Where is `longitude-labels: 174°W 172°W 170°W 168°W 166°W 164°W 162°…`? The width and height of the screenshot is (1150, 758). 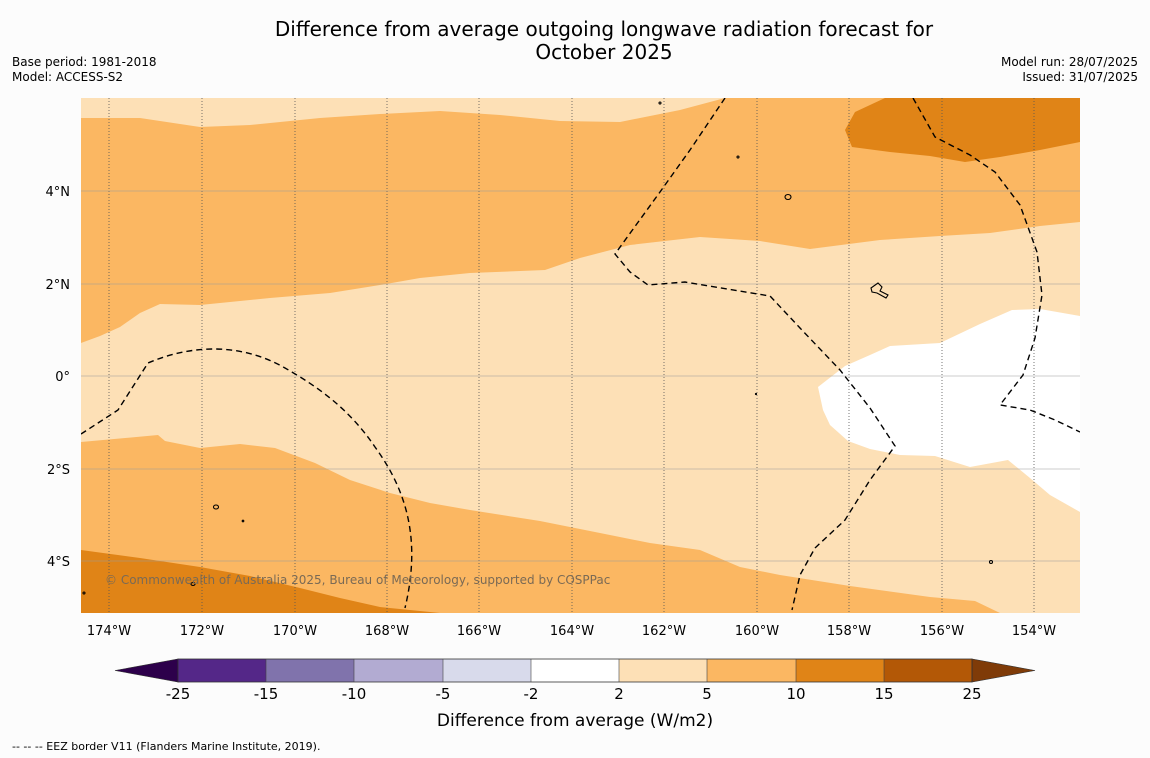 longitude-labels: 174°W 172°W 170°W 168°W 166°W 164°W 162°… is located at coordinates (571, 631).